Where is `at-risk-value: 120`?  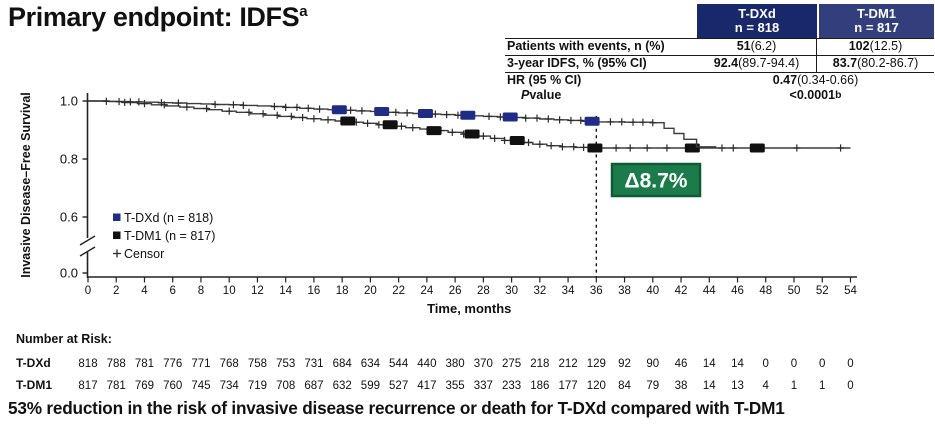 at-risk-value: 120 is located at coordinates (596, 386).